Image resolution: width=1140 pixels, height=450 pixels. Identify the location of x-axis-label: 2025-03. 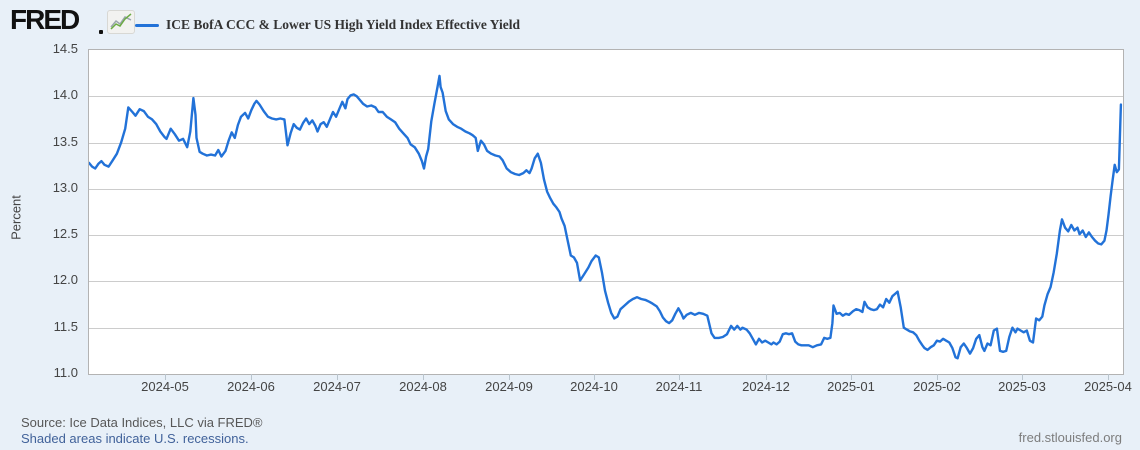
(1022, 386).